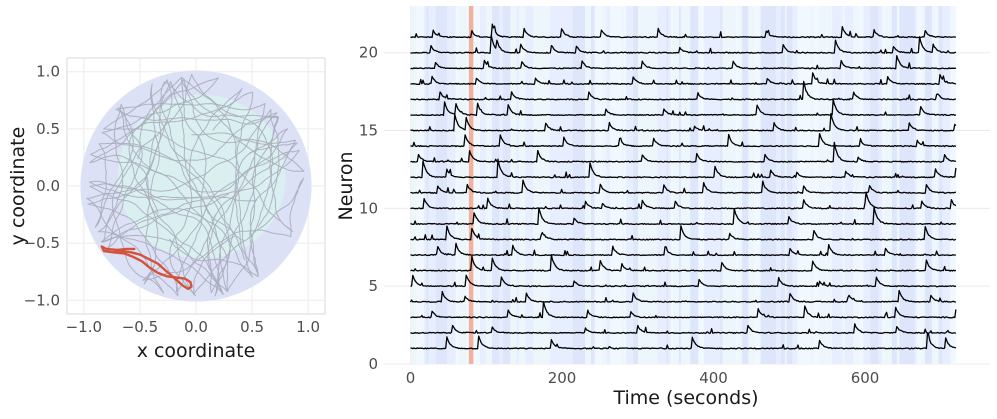 The image size is (997, 419). What do you see at coordinates (685, 398) in the screenshot?
I see `traces-x-axis-label: Time (seconds)` at bounding box center [685, 398].